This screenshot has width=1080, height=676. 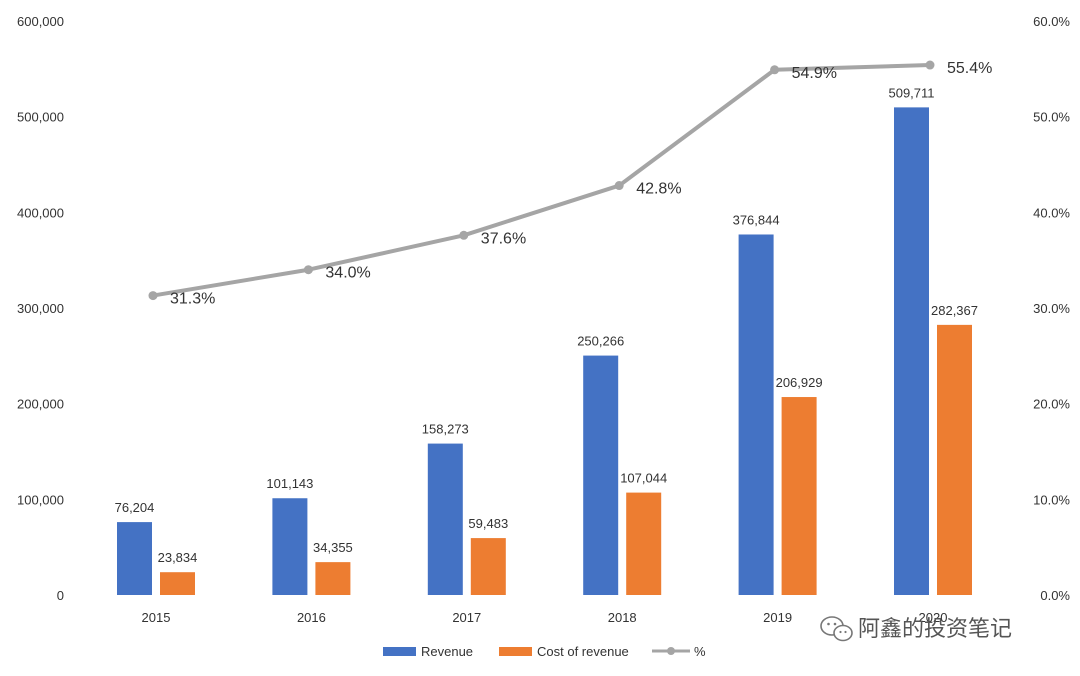 What do you see at coordinates (1051, 499) in the screenshot?
I see `y-right-tick-label: 10.0%` at bounding box center [1051, 499].